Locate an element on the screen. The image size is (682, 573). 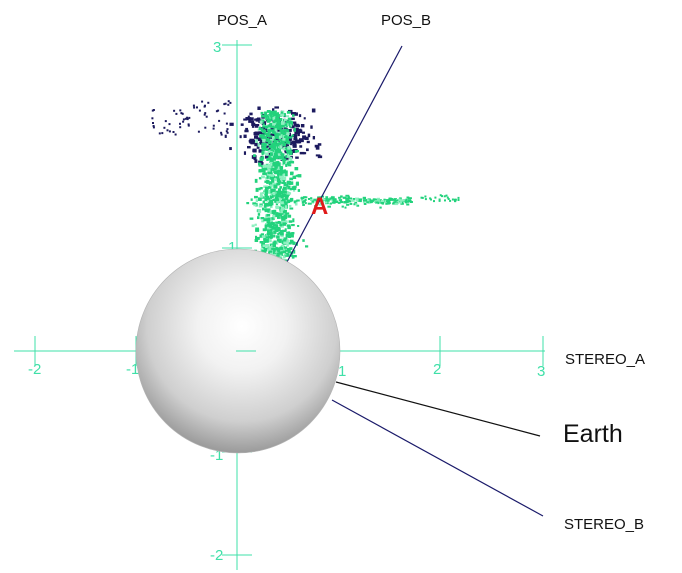
y-tick-label: 3 is located at coordinates (217, 47).